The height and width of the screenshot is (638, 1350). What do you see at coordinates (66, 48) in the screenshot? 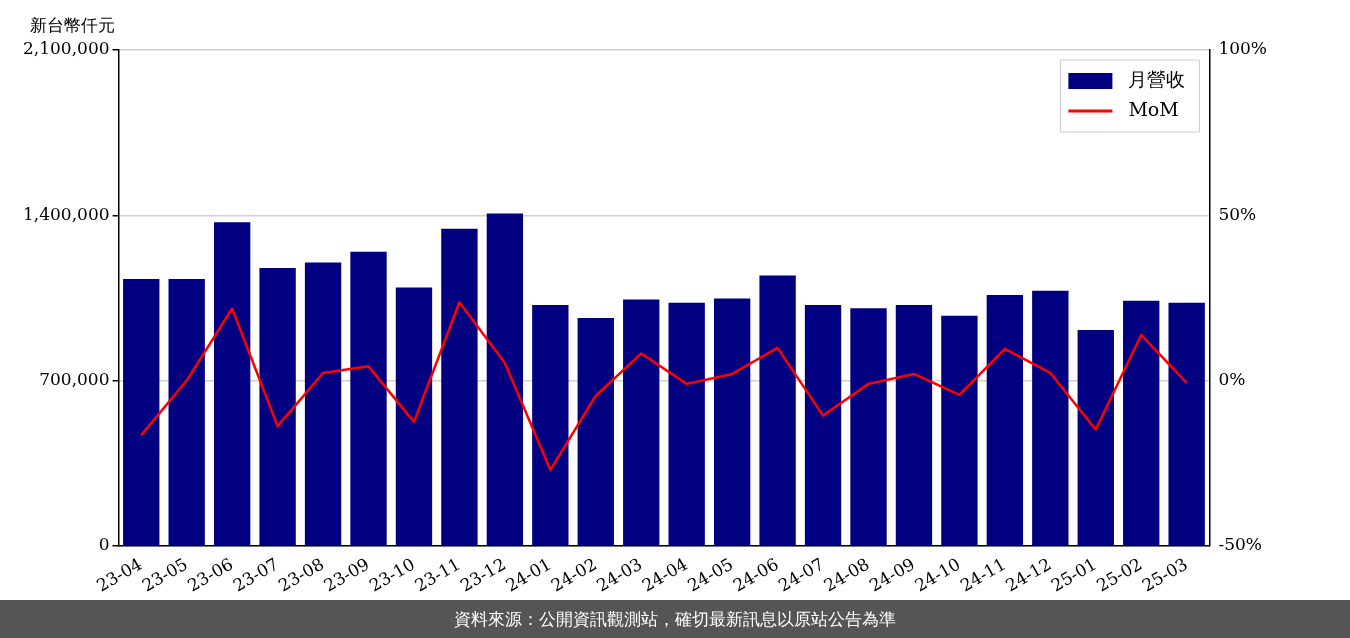
I see `y-tick-label: 2,100,000` at bounding box center [66, 48].